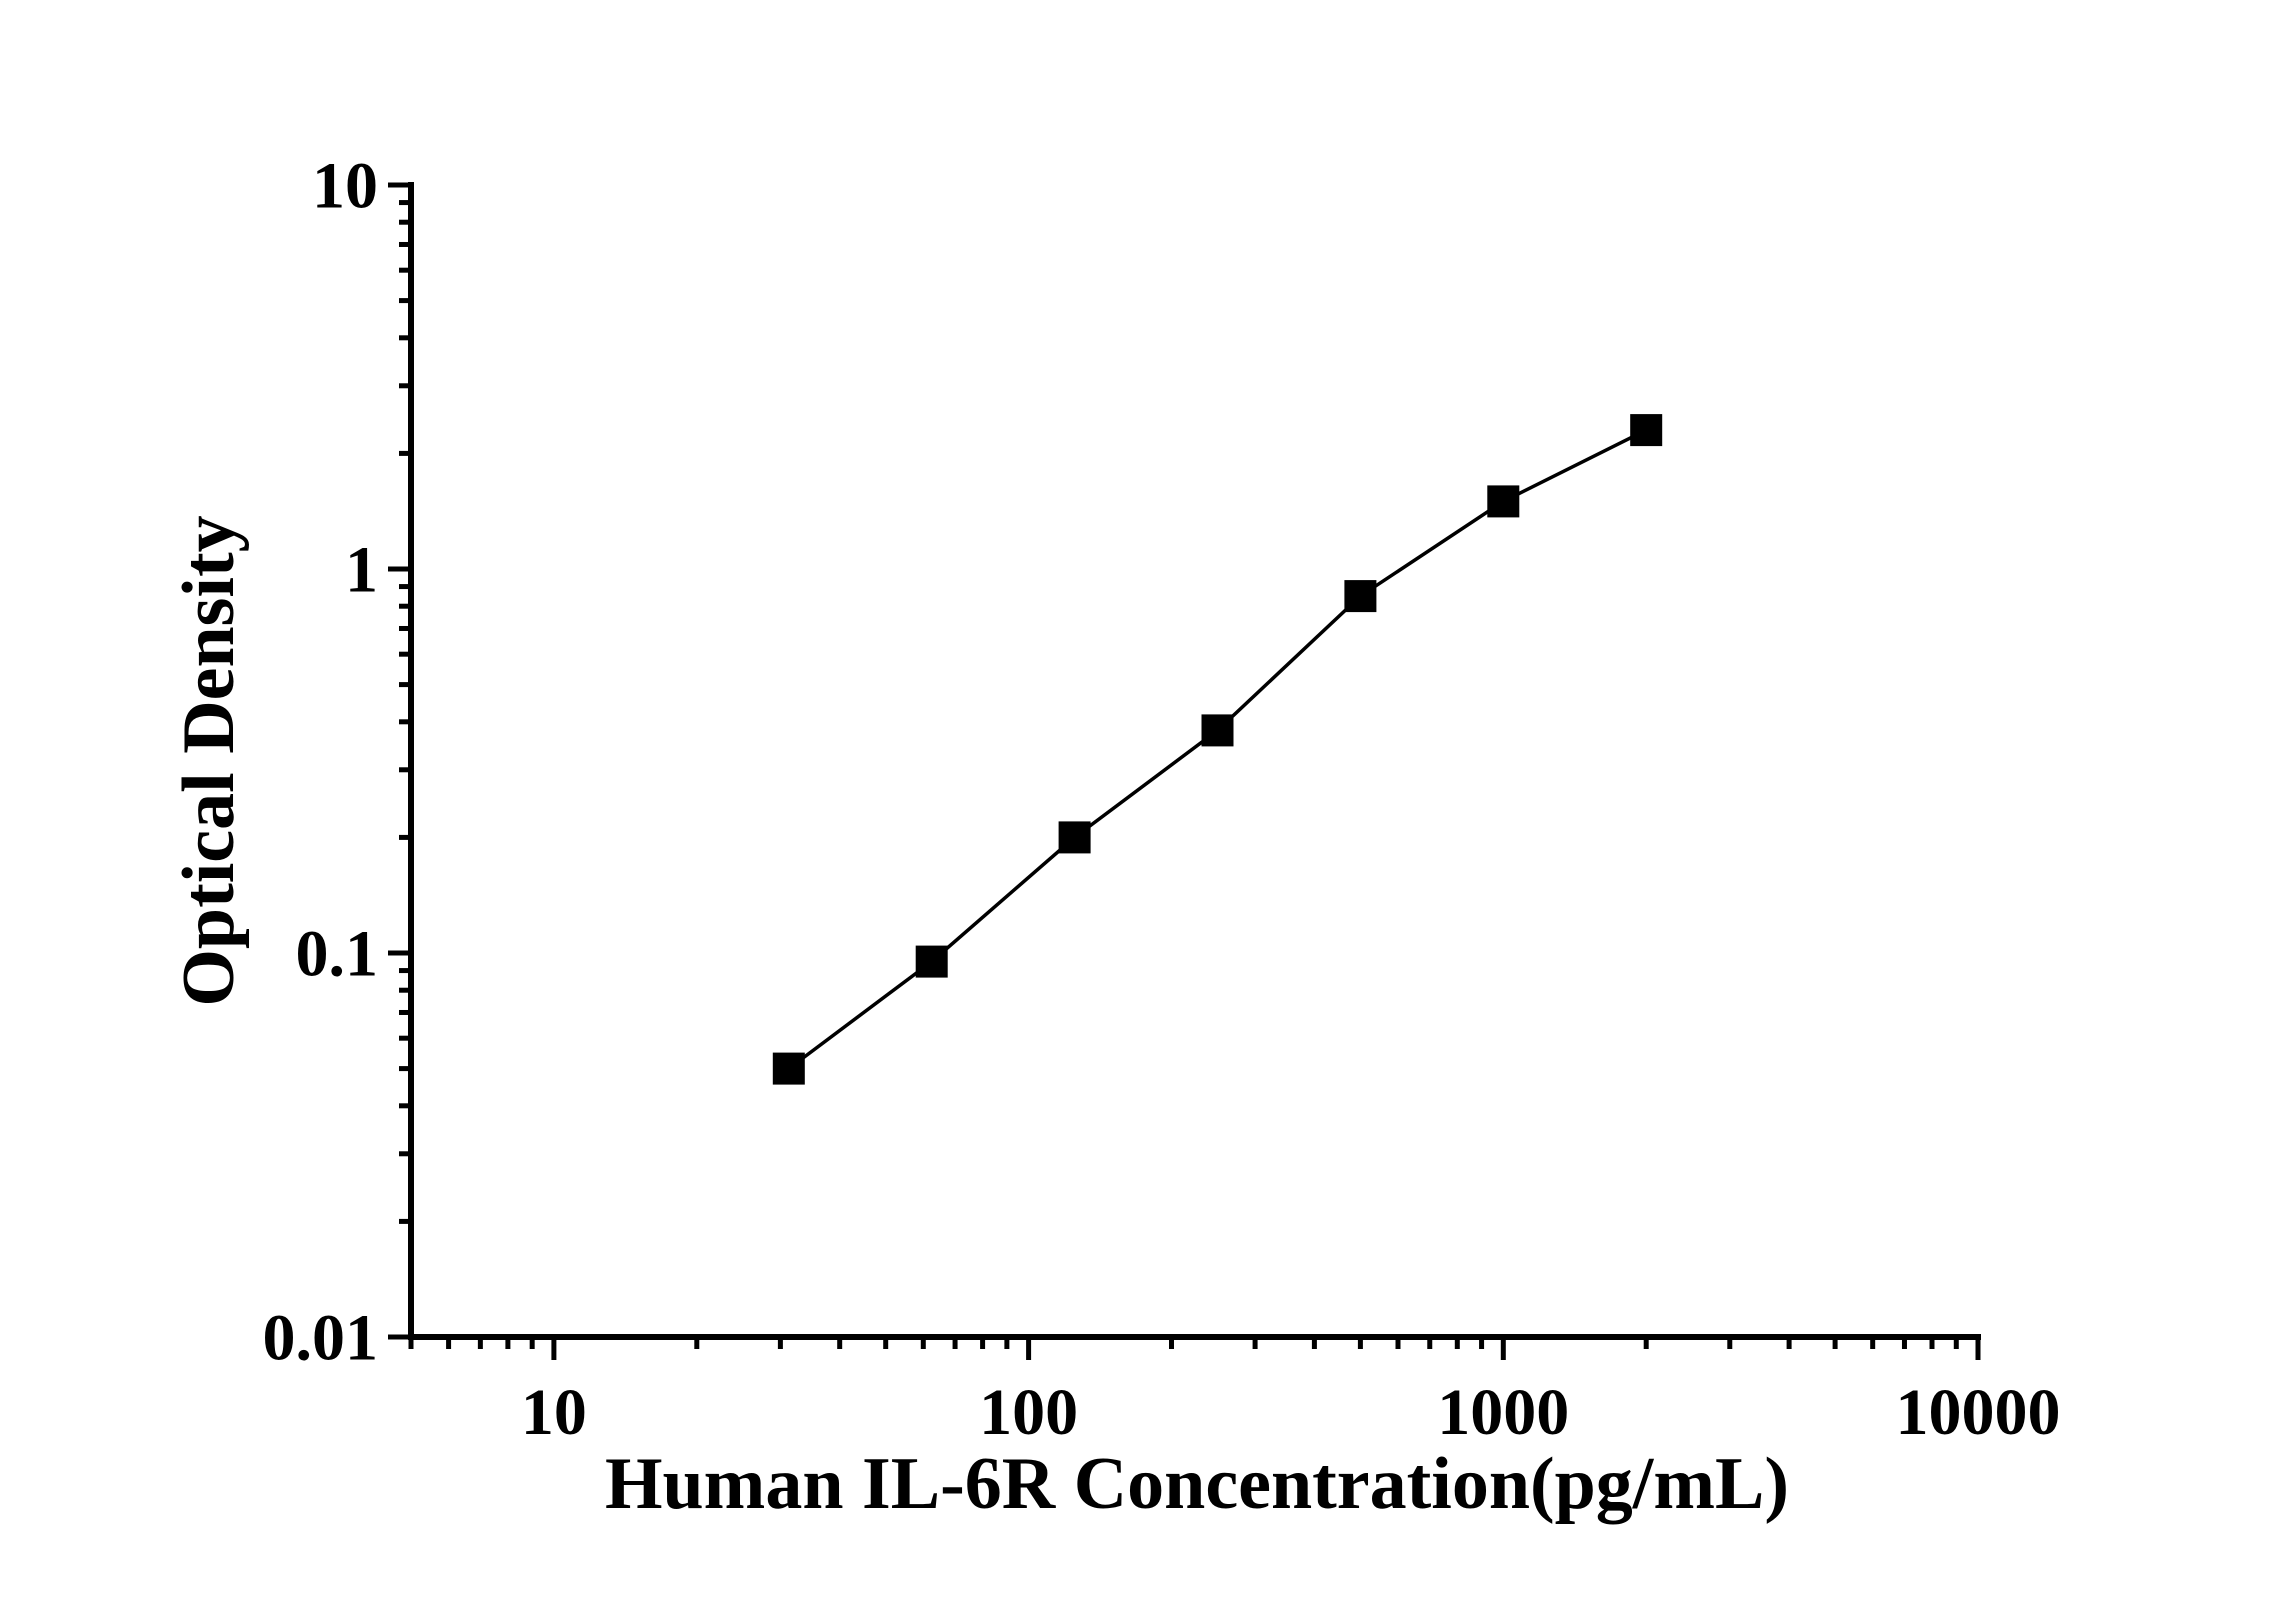  What do you see at coordinates (345, 185) in the screenshot?
I see `y-axis-tick-label: 10` at bounding box center [345, 185].